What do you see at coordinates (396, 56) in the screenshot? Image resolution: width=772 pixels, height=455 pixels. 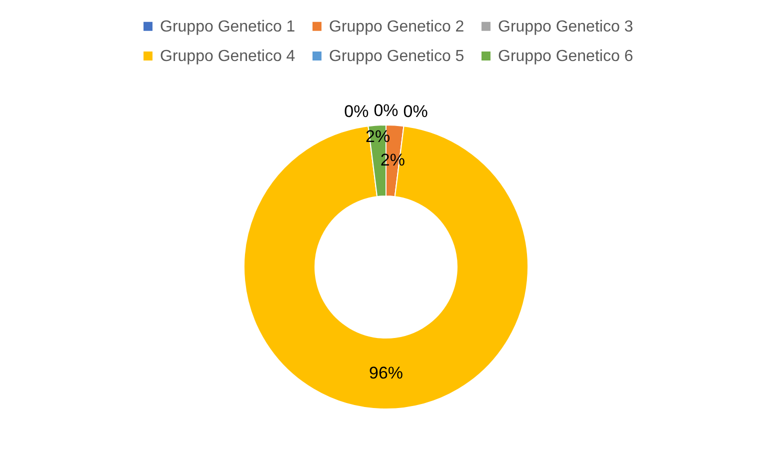 I see `legend-label: Gruppo Genetico 5` at bounding box center [396, 56].